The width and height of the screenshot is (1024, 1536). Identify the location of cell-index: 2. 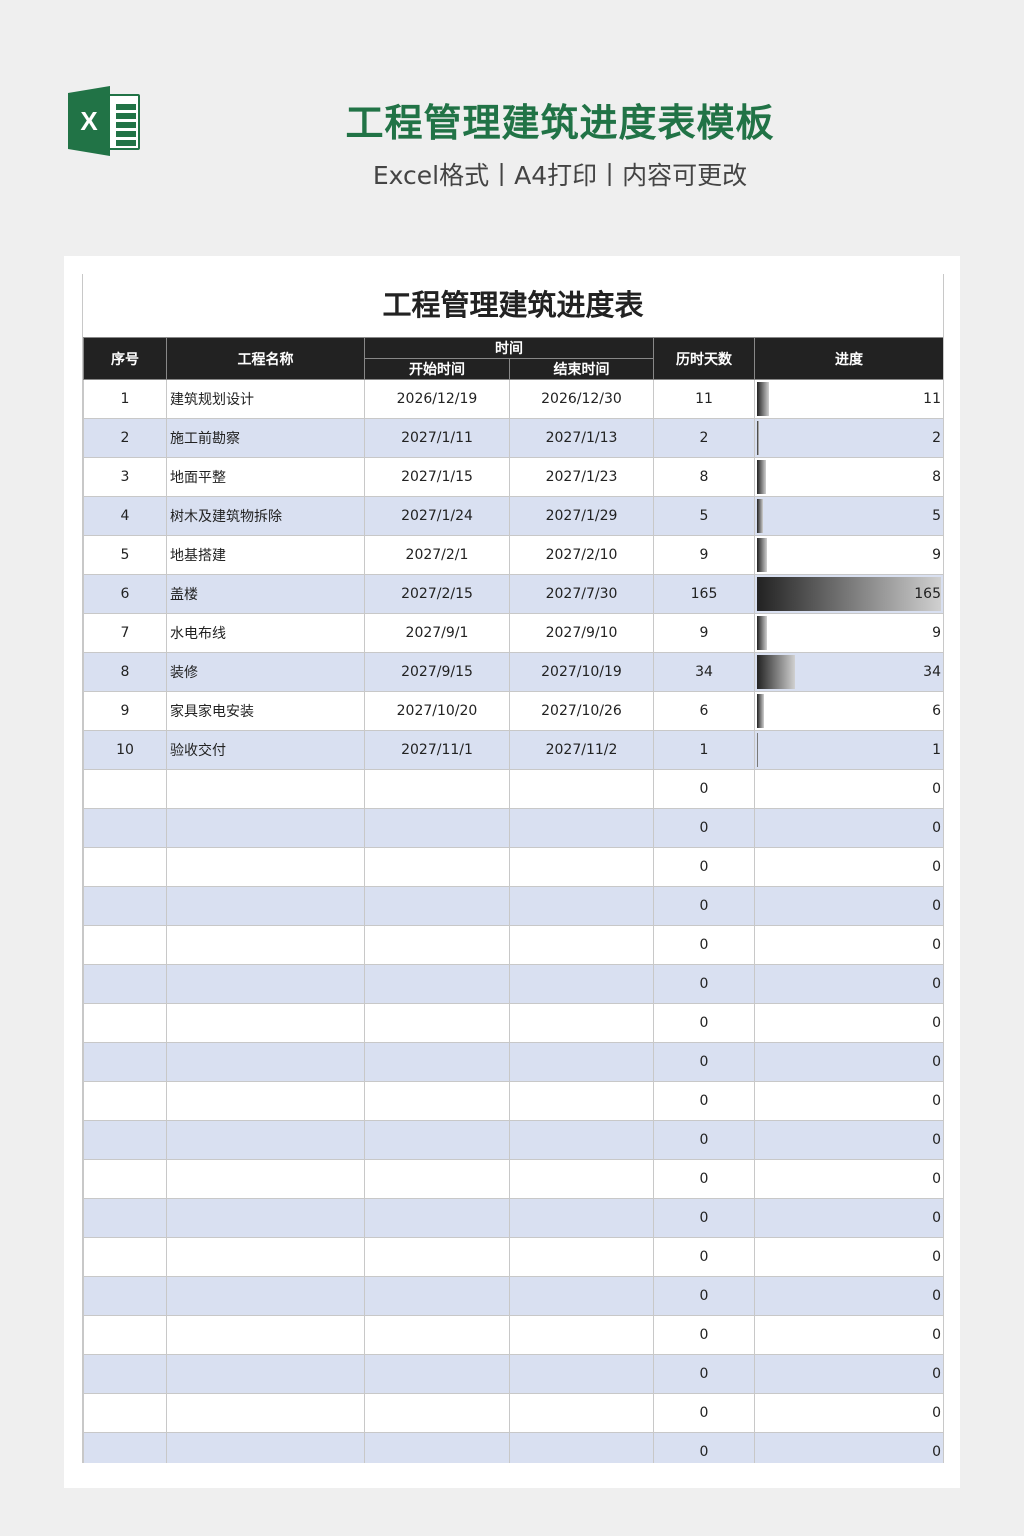
(125, 438).